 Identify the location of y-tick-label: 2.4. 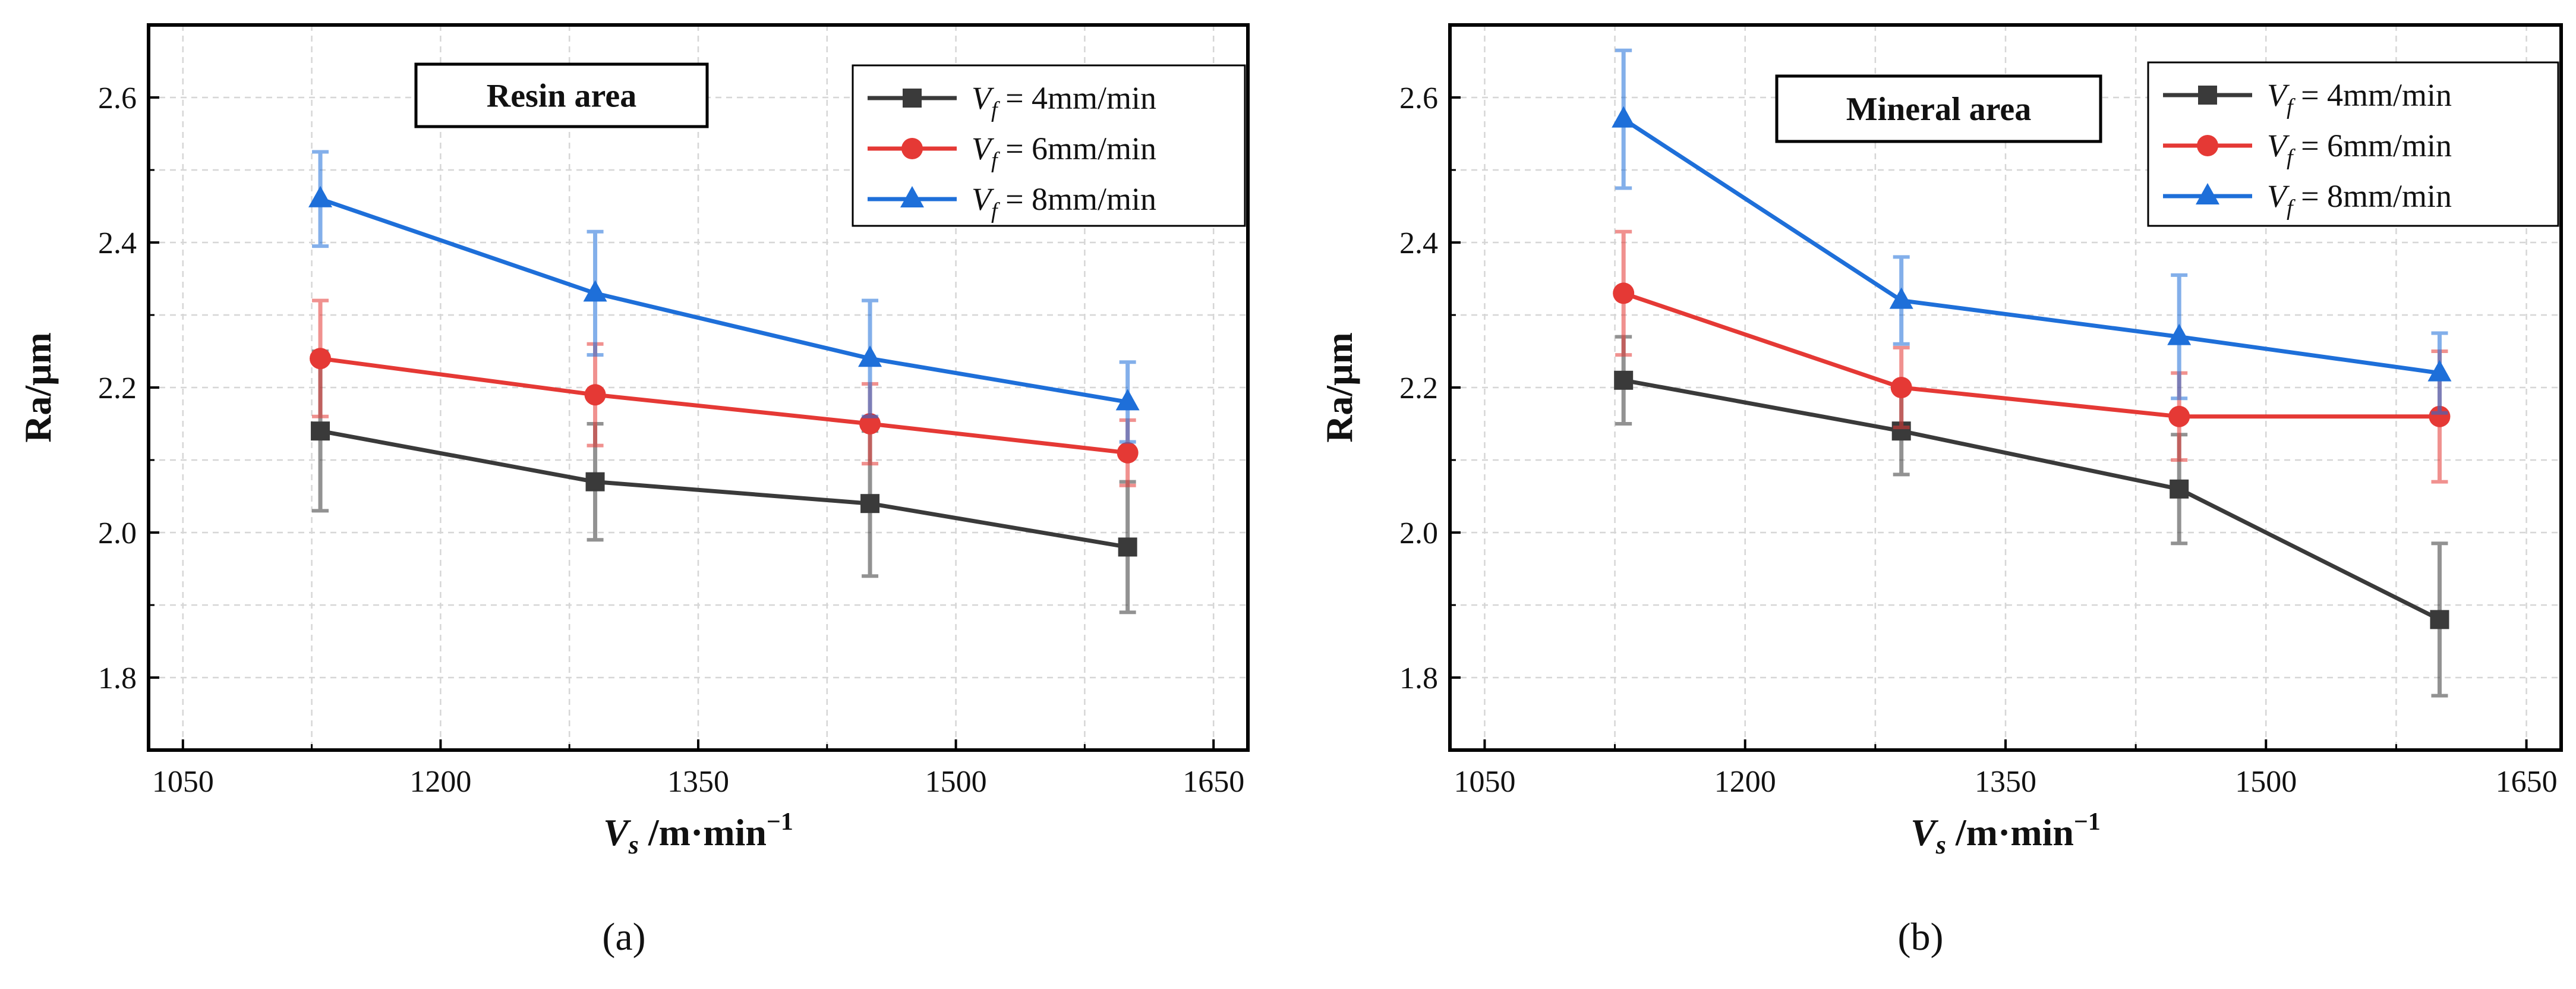
(1419, 243).